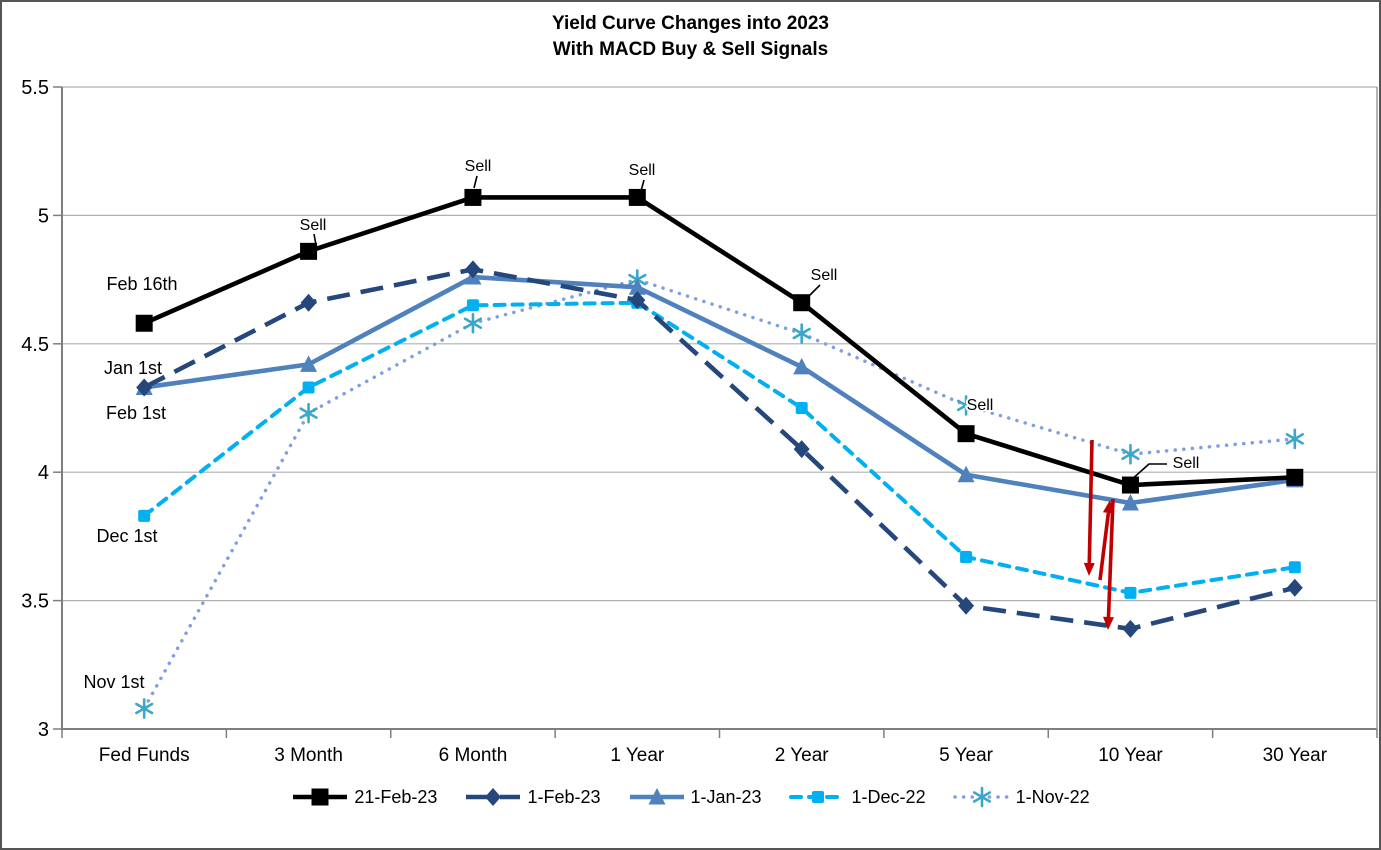 This screenshot has height=850, width=1381. Describe the element at coordinates (637, 755) in the screenshot. I see `x-tick-label: 1 Year` at that location.